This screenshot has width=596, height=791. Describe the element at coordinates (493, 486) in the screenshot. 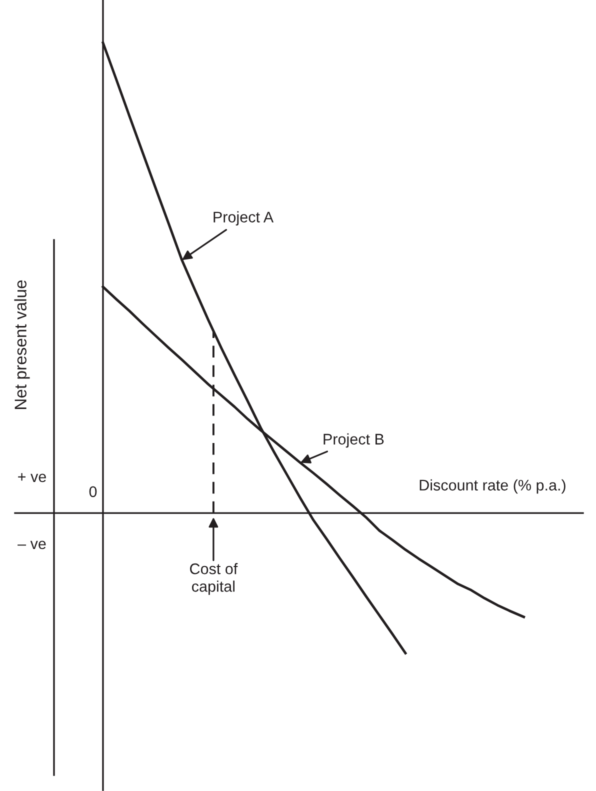

I see `x-axis-title: Discount rate (% p.a.)` at that location.